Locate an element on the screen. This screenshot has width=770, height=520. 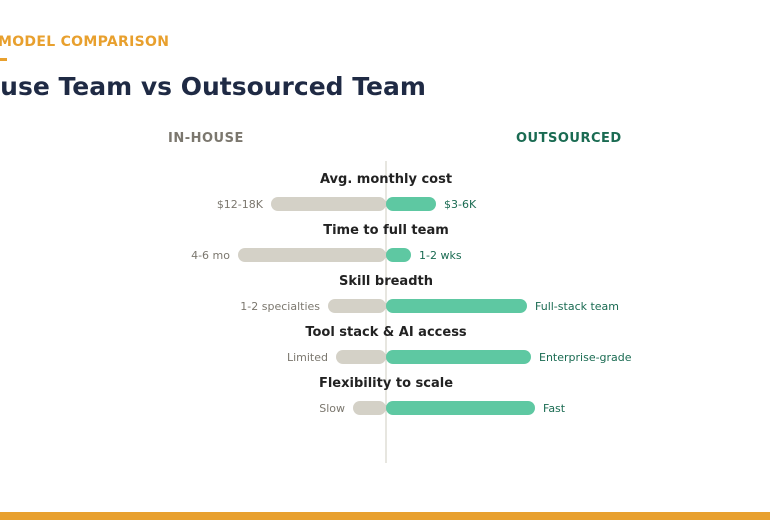
outsourced-value-label: Full-stack team is located at coordinates (577, 306).